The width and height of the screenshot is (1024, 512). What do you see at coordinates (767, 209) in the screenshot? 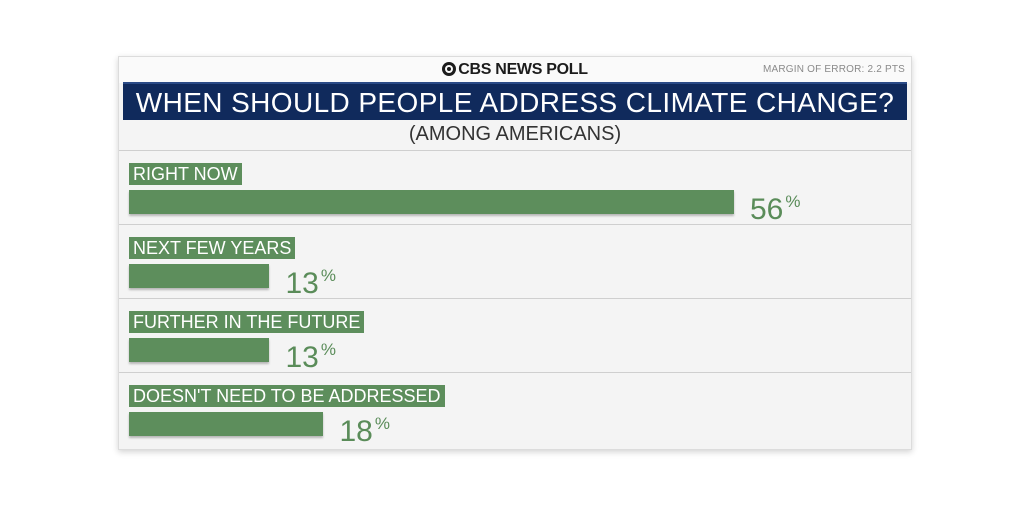
I see `value-number: 56` at bounding box center [767, 209].